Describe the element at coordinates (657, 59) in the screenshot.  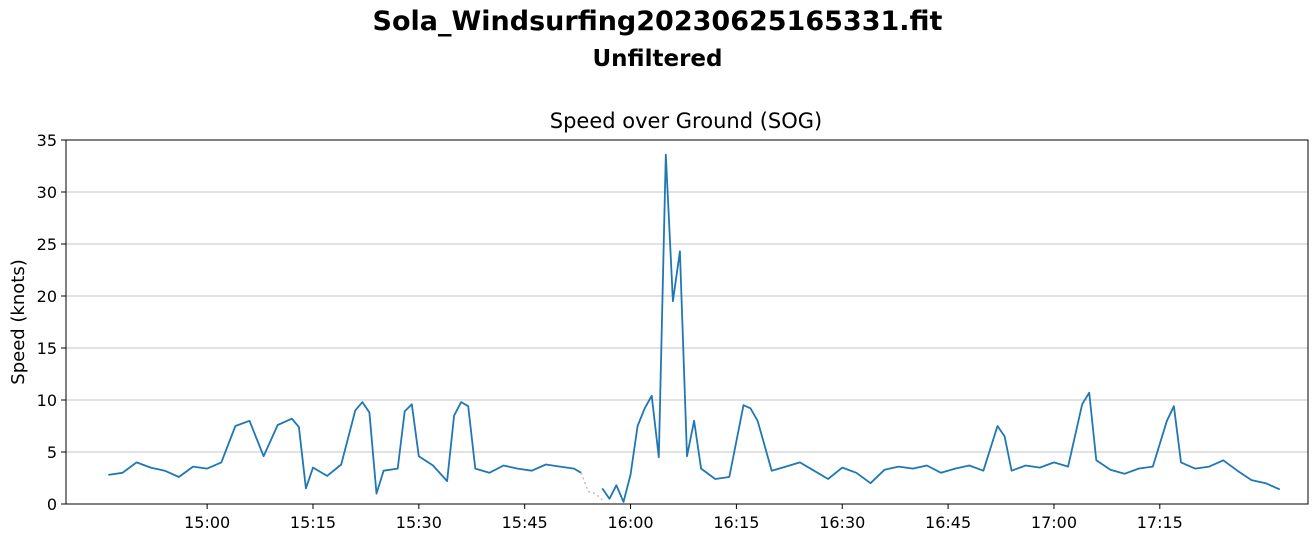
I see `figure-subtitle: Unfiltered` at that location.